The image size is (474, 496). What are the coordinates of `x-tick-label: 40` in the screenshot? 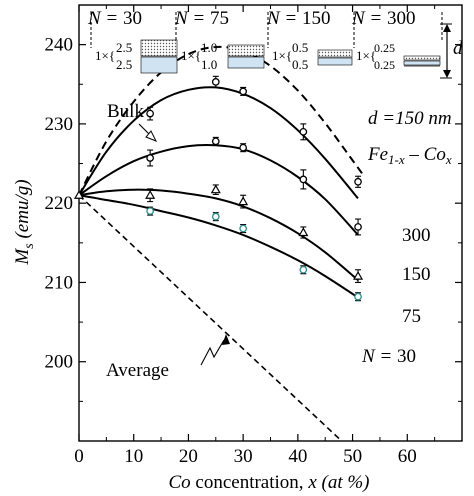 It's located at (297, 456).